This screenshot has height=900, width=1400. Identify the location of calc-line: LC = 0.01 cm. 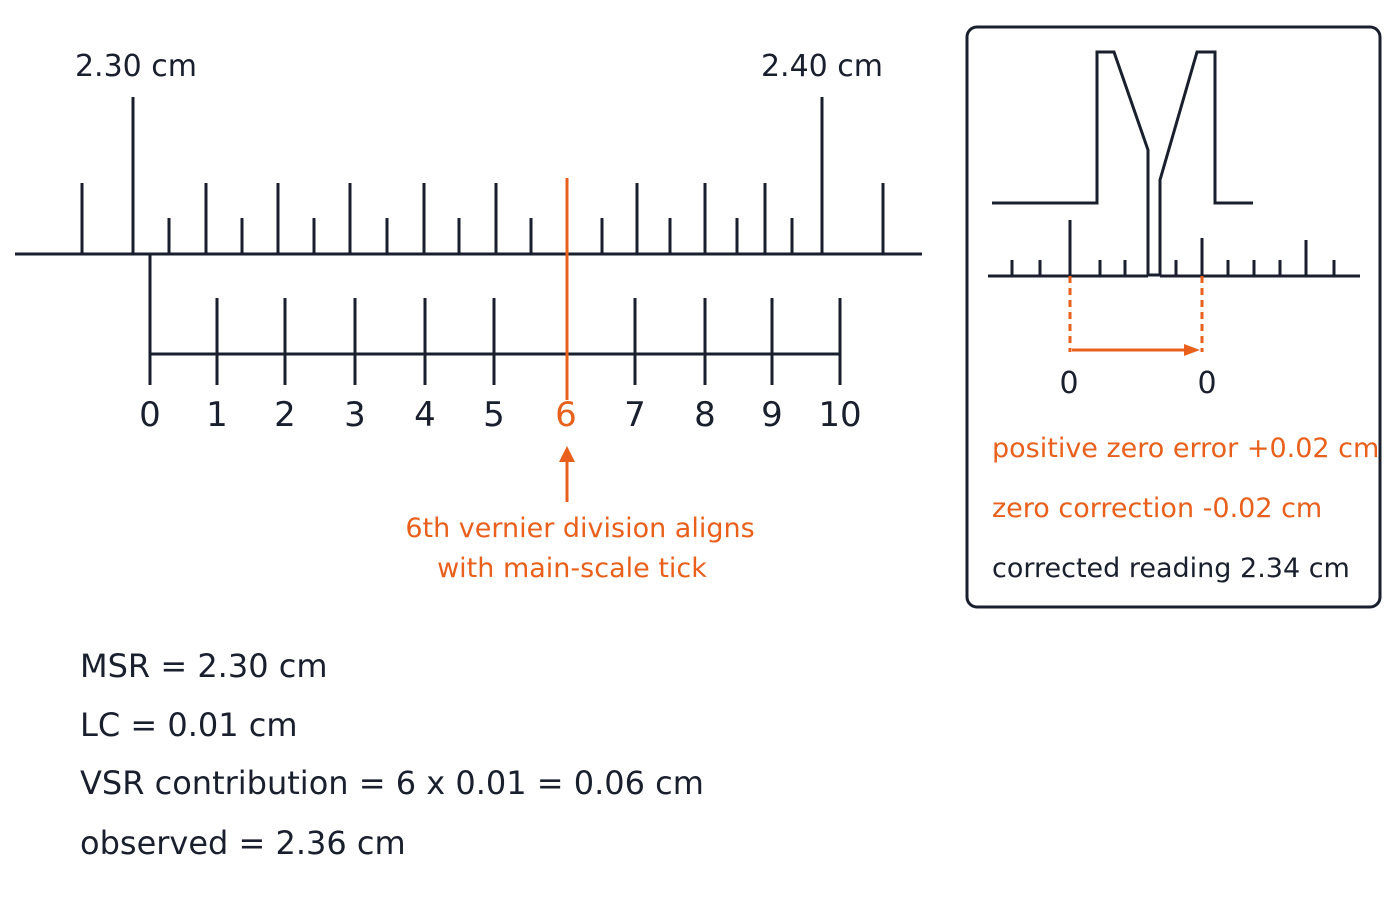
(189, 725).